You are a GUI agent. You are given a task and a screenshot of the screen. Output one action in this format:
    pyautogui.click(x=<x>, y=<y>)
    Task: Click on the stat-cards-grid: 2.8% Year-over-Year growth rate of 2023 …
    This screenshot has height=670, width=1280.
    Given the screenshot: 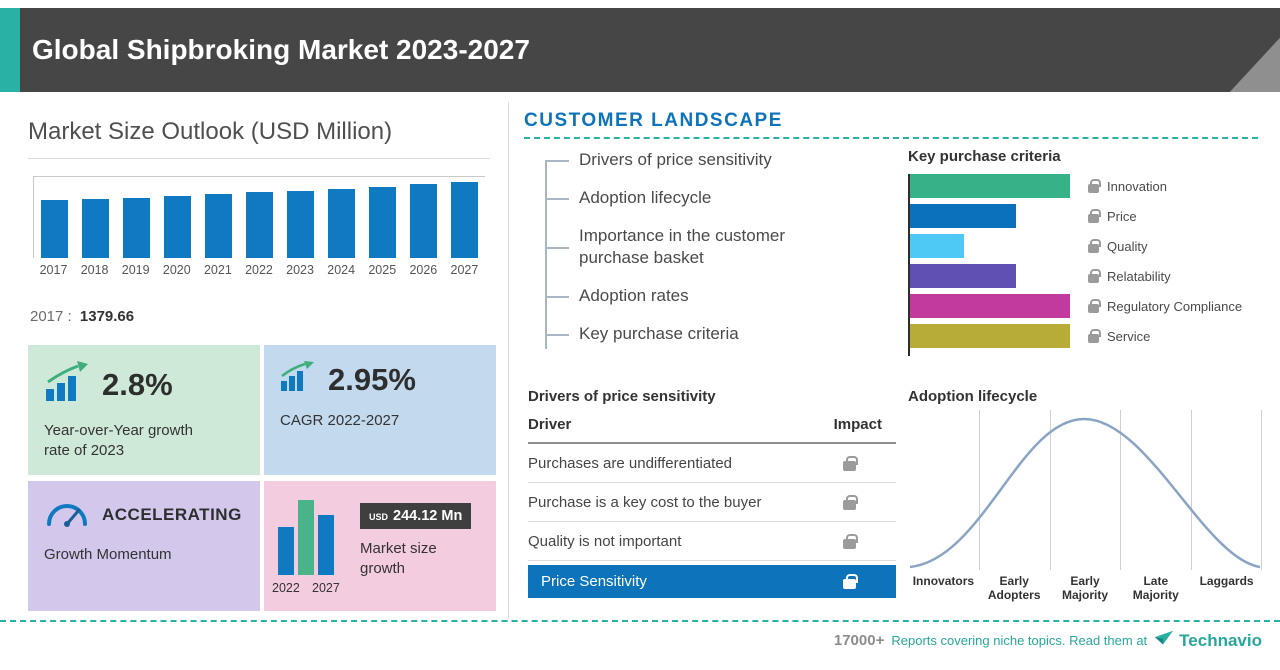 What is the action you would take?
    pyautogui.click(x=262, y=478)
    